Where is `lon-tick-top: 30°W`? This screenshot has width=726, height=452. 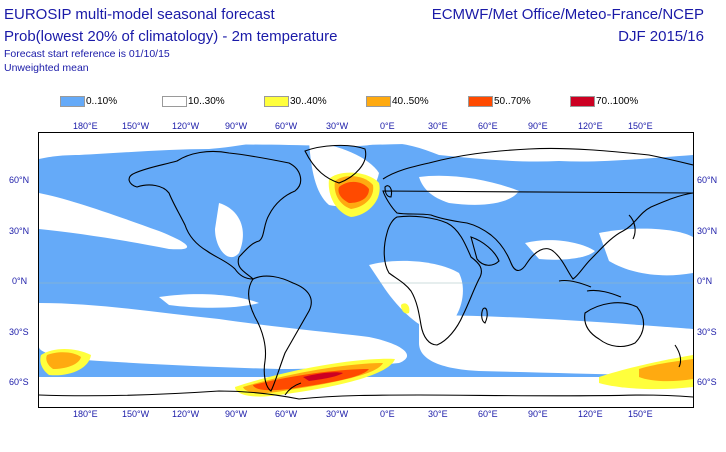 lon-tick-top: 30°W is located at coordinates (337, 126).